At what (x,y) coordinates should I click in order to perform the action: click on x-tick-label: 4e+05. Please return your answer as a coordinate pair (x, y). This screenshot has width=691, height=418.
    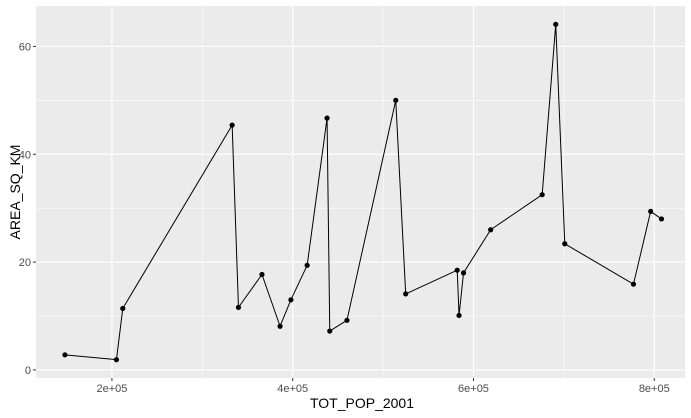
    Looking at the image, I should click on (292, 389).